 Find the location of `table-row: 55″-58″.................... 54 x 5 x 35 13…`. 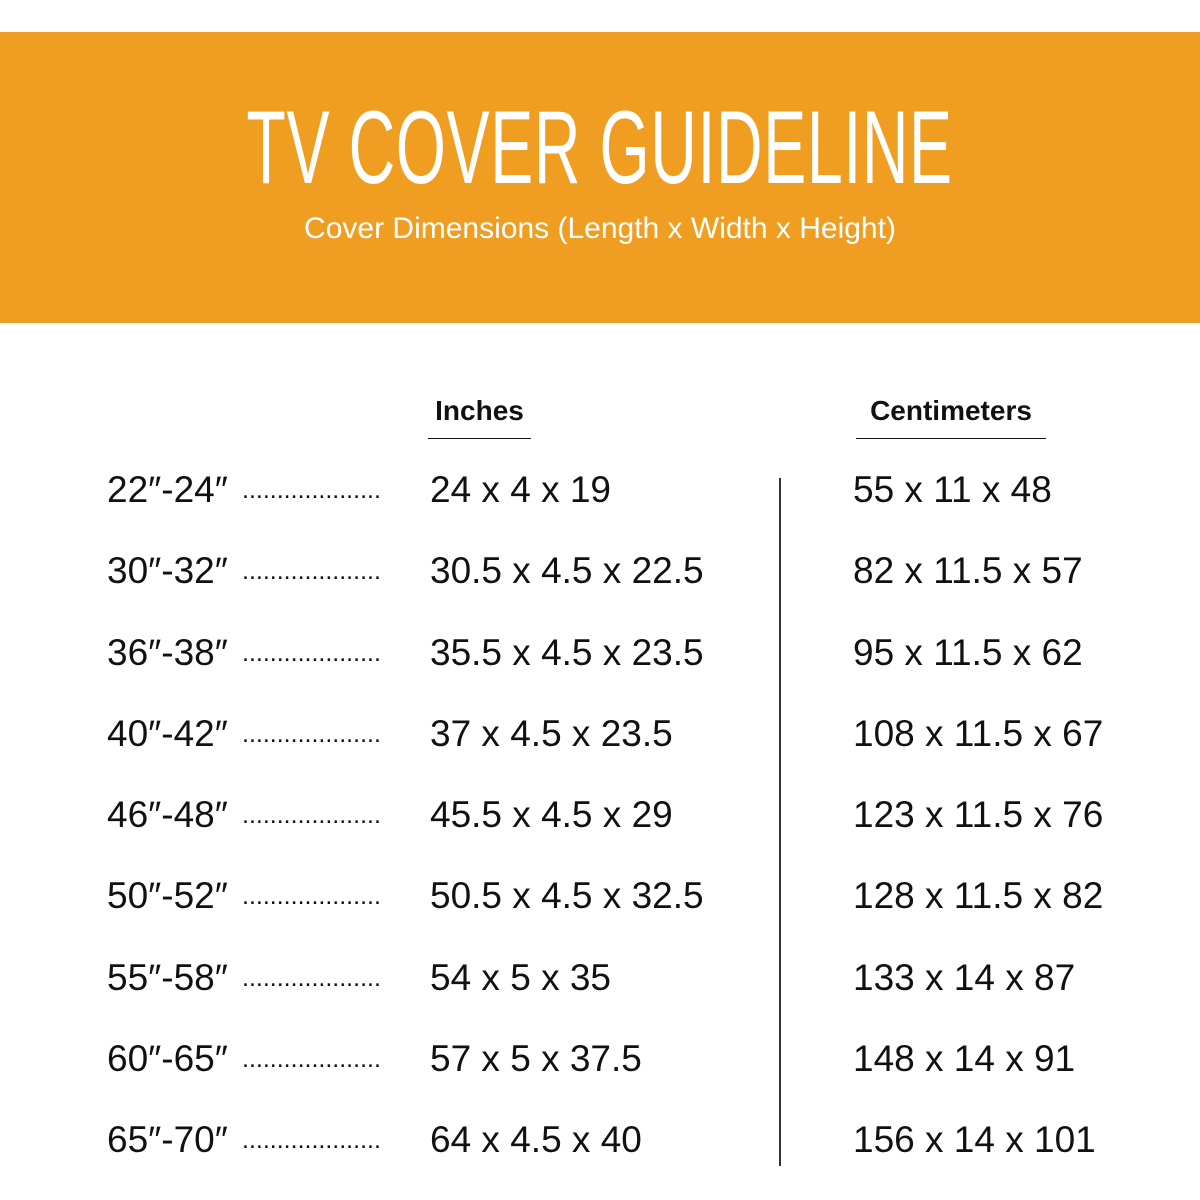

table-row: 55″-58″.................... 54 x 5 x 35 13… is located at coordinates (600, 993).